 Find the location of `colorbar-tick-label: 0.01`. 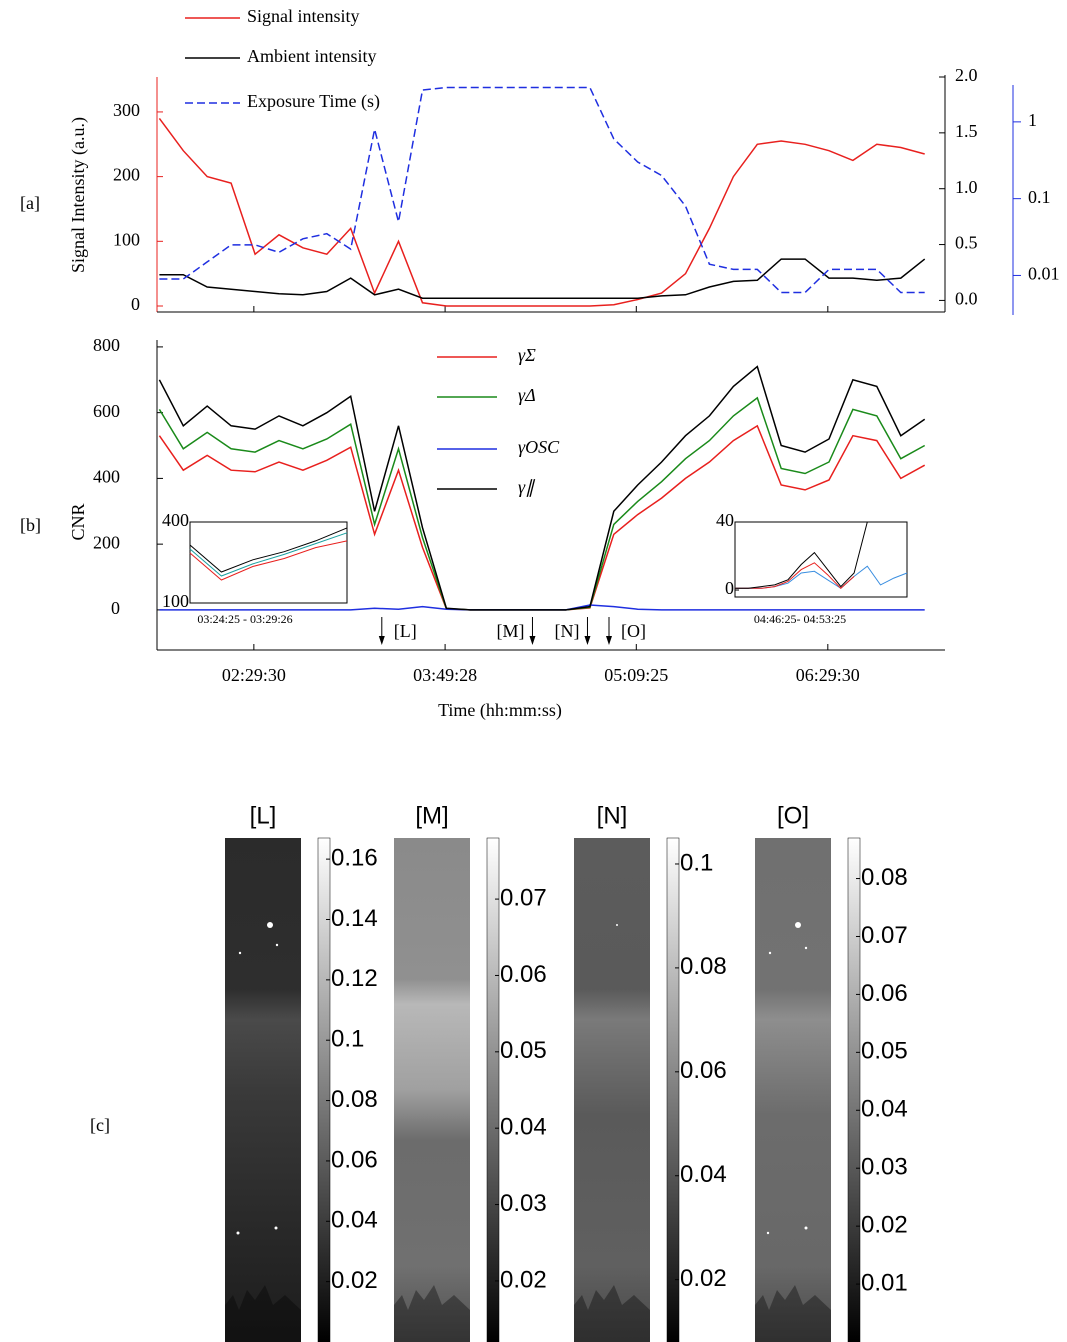

colorbar-tick-label: 0.01 is located at coordinates (884, 1282).